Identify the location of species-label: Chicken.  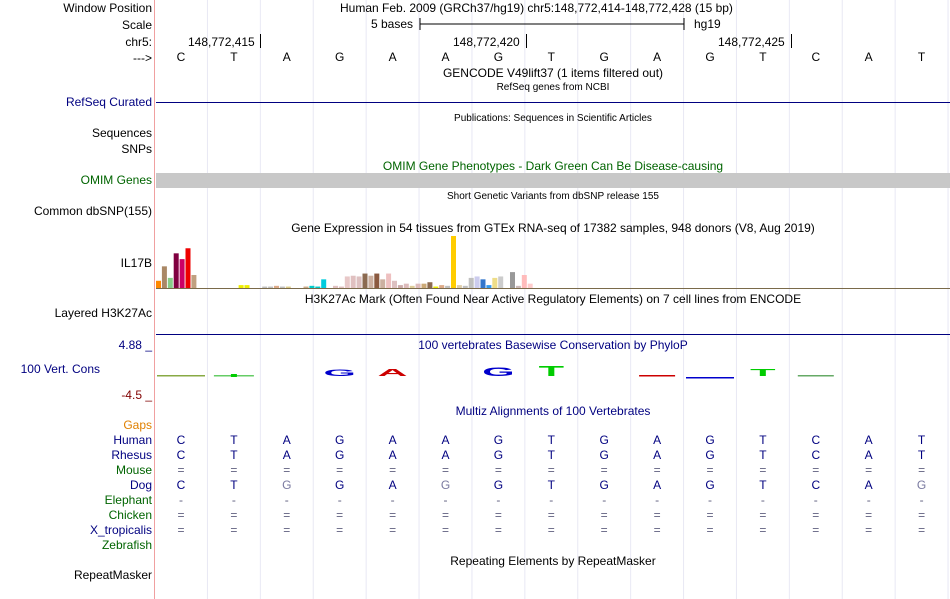
(130, 515).